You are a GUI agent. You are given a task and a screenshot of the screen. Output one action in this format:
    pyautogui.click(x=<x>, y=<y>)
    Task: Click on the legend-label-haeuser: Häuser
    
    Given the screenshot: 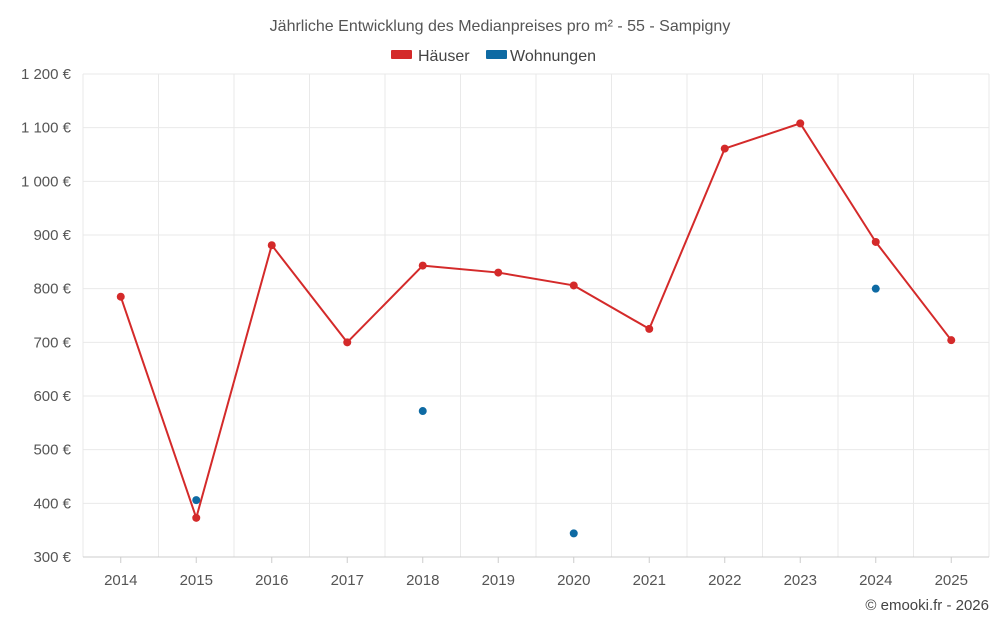 What is the action you would take?
    pyautogui.click(x=444, y=56)
    